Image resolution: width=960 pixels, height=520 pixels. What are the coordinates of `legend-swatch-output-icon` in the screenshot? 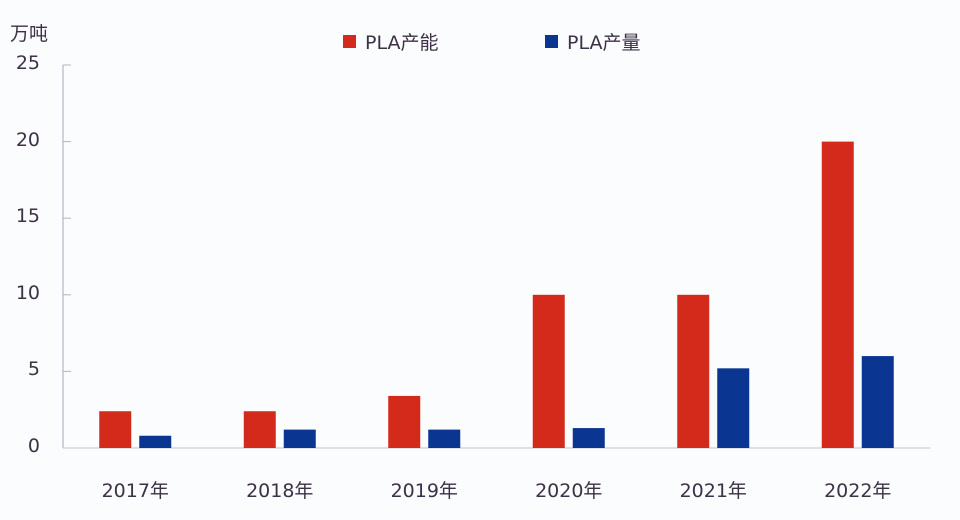 It's located at (551, 41).